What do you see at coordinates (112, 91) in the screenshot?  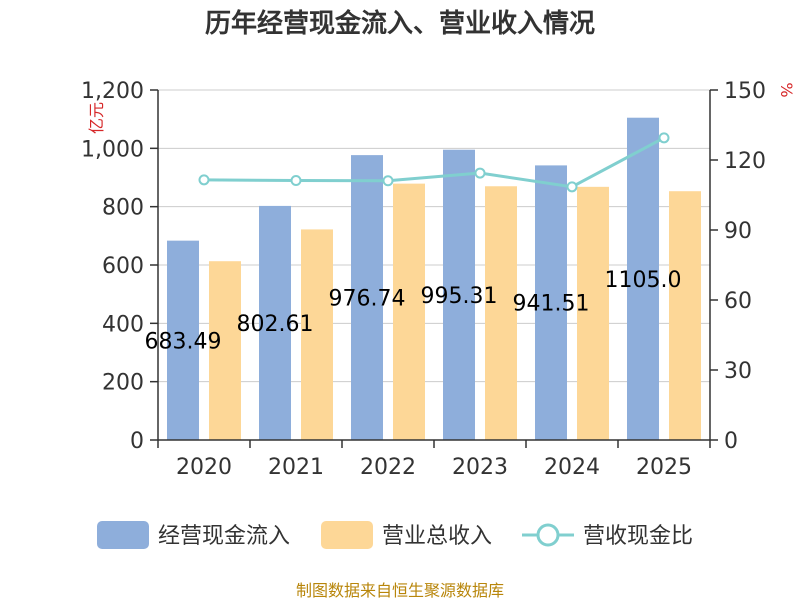 I see `left-axis-tick-label: 1,200` at bounding box center [112, 91].